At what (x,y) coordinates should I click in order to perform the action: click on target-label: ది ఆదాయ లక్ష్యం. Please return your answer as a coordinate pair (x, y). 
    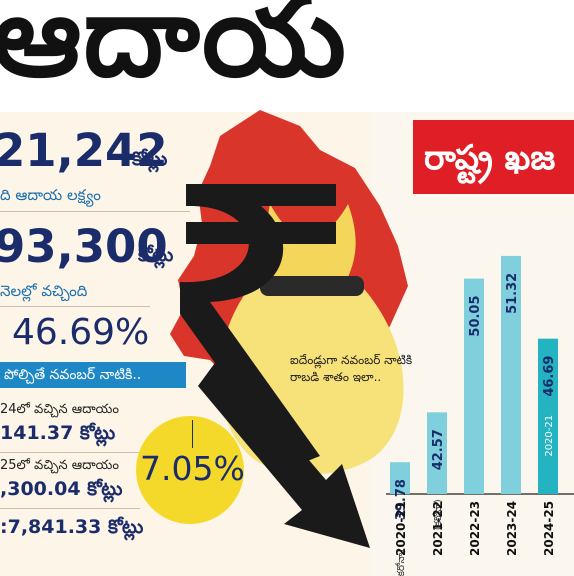
    Looking at the image, I should click on (50, 195).